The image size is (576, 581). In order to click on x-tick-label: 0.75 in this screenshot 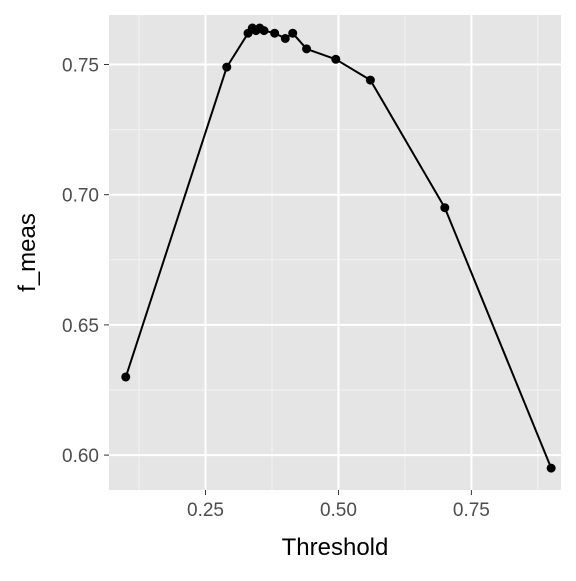, I will do `click(471, 510)`.